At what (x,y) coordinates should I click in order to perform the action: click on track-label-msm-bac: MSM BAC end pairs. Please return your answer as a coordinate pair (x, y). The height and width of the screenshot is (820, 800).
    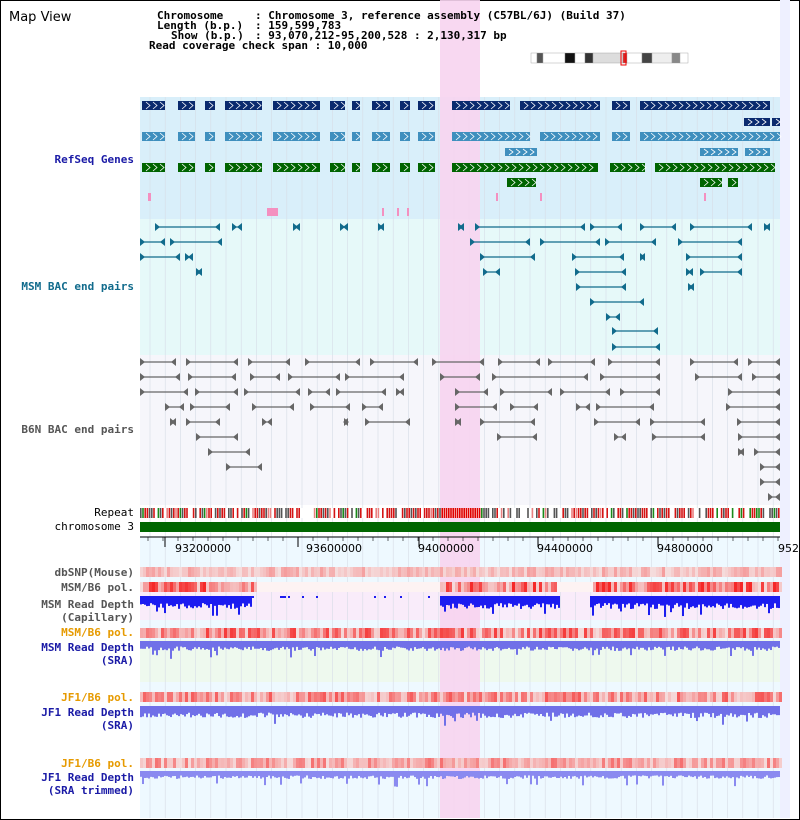
    Looking at the image, I should click on (77, 286).